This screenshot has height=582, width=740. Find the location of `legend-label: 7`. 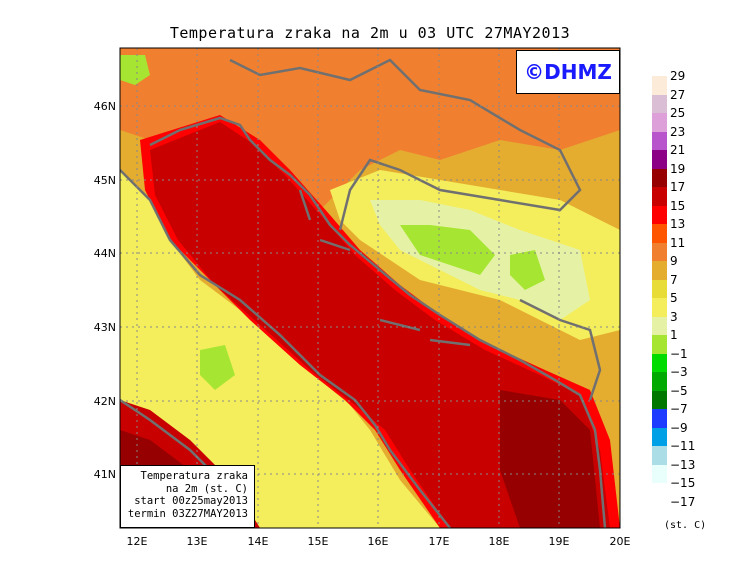

legend-label: 7 is located at coordinates (674, 279).